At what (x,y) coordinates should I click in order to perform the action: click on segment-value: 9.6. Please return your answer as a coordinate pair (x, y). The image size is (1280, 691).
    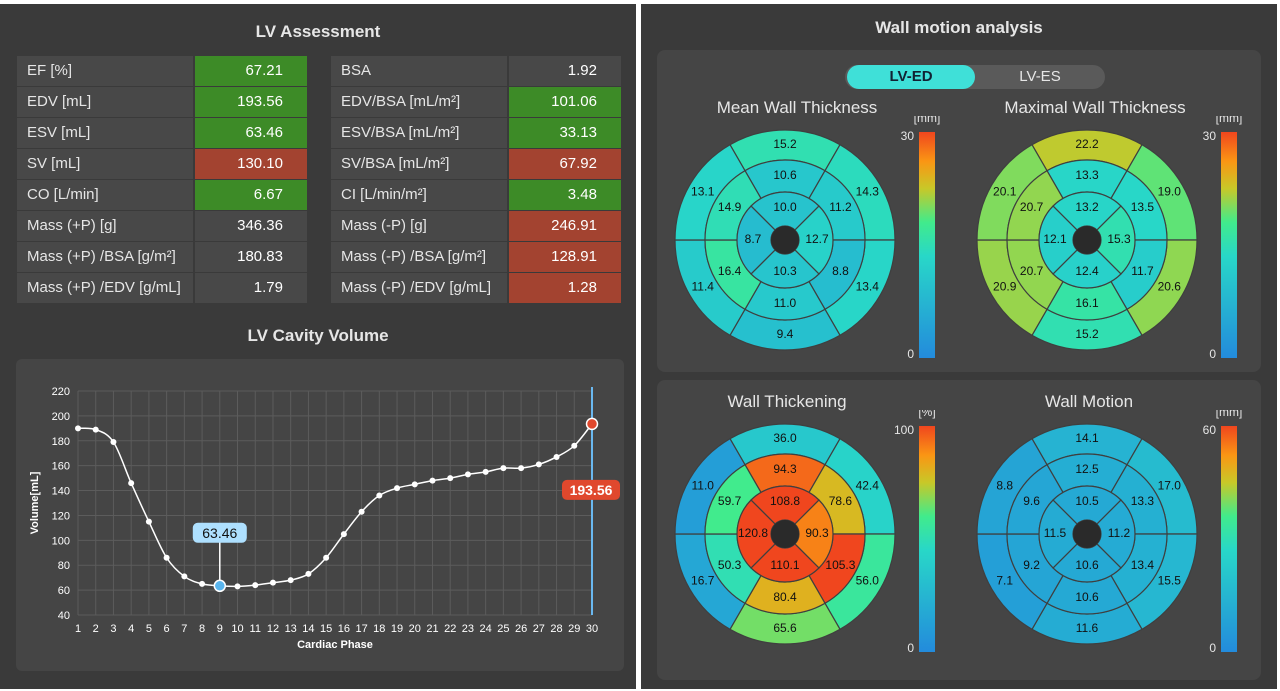
    Looking at the image, I should click on (1031, 501).